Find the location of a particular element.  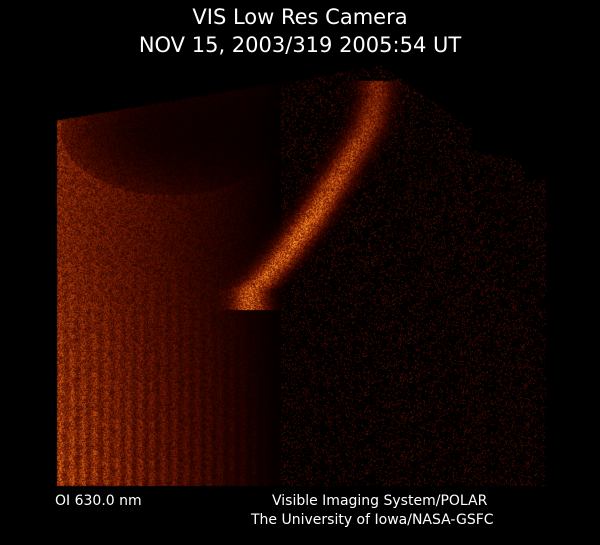

filter-wavelength: OI 630.0 nm is located at coordinates (98, 501).